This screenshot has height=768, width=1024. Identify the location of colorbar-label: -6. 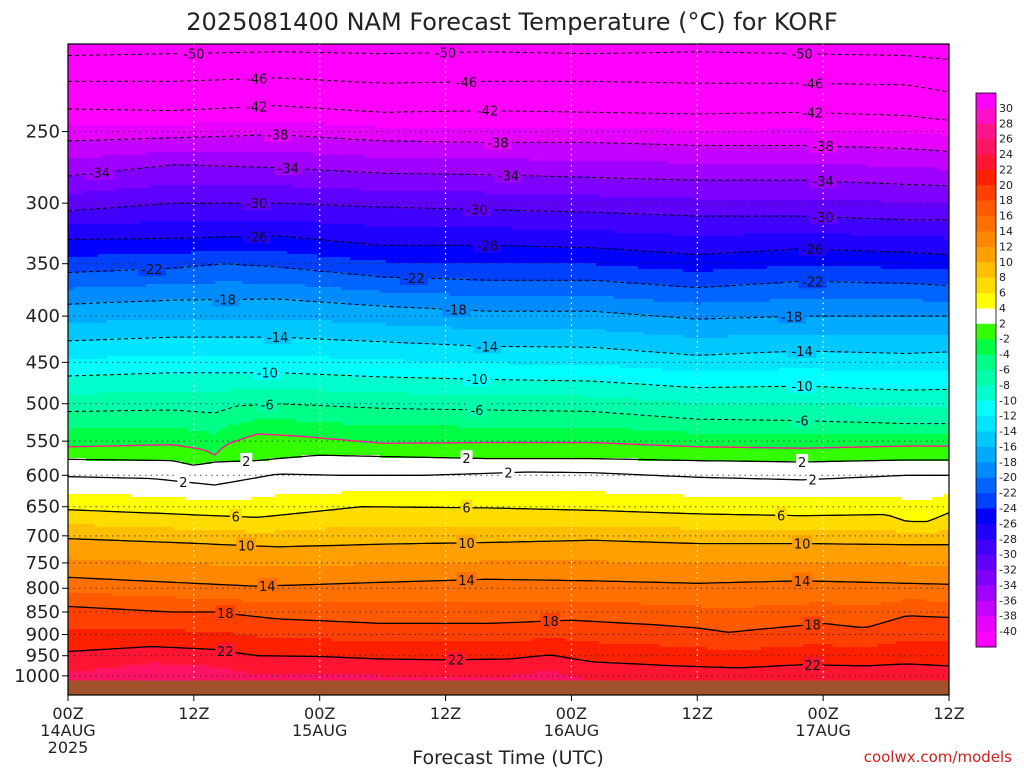
(1004, 370).